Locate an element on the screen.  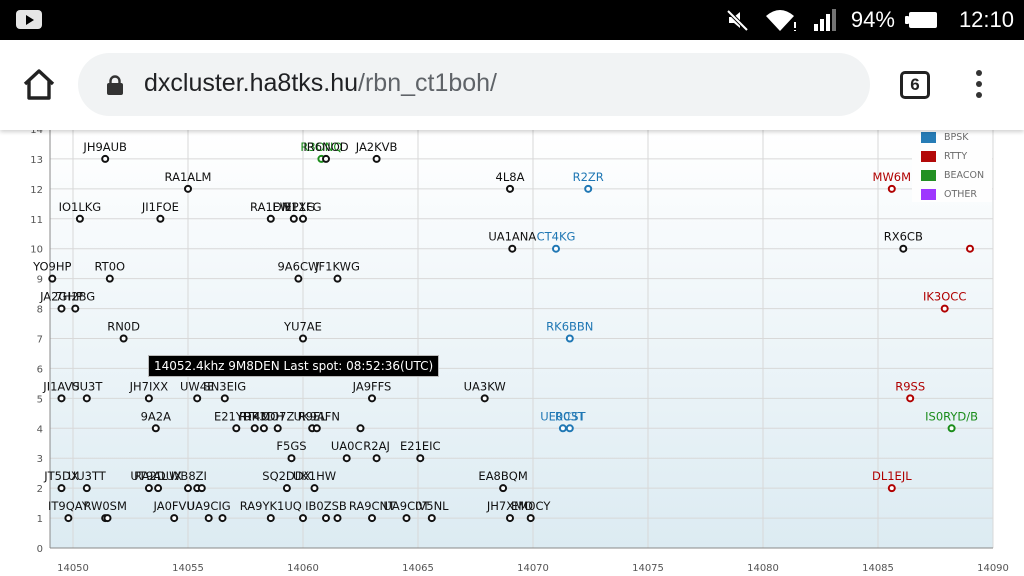
spot-label: 9A6CW is located at coordinates (298, 267).